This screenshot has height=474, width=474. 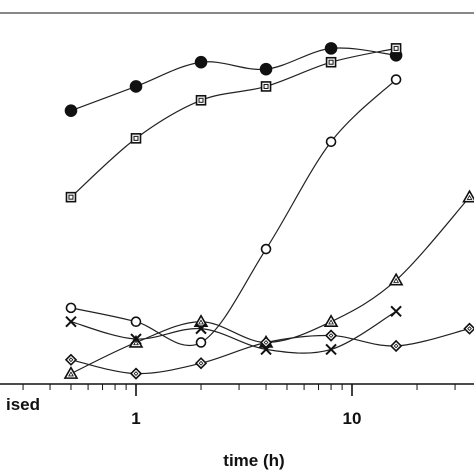 What do you see at coordinates (352, 418) in the screenshot?
I see `x-tick-label-10: 10` at bounding box center [352, 418].